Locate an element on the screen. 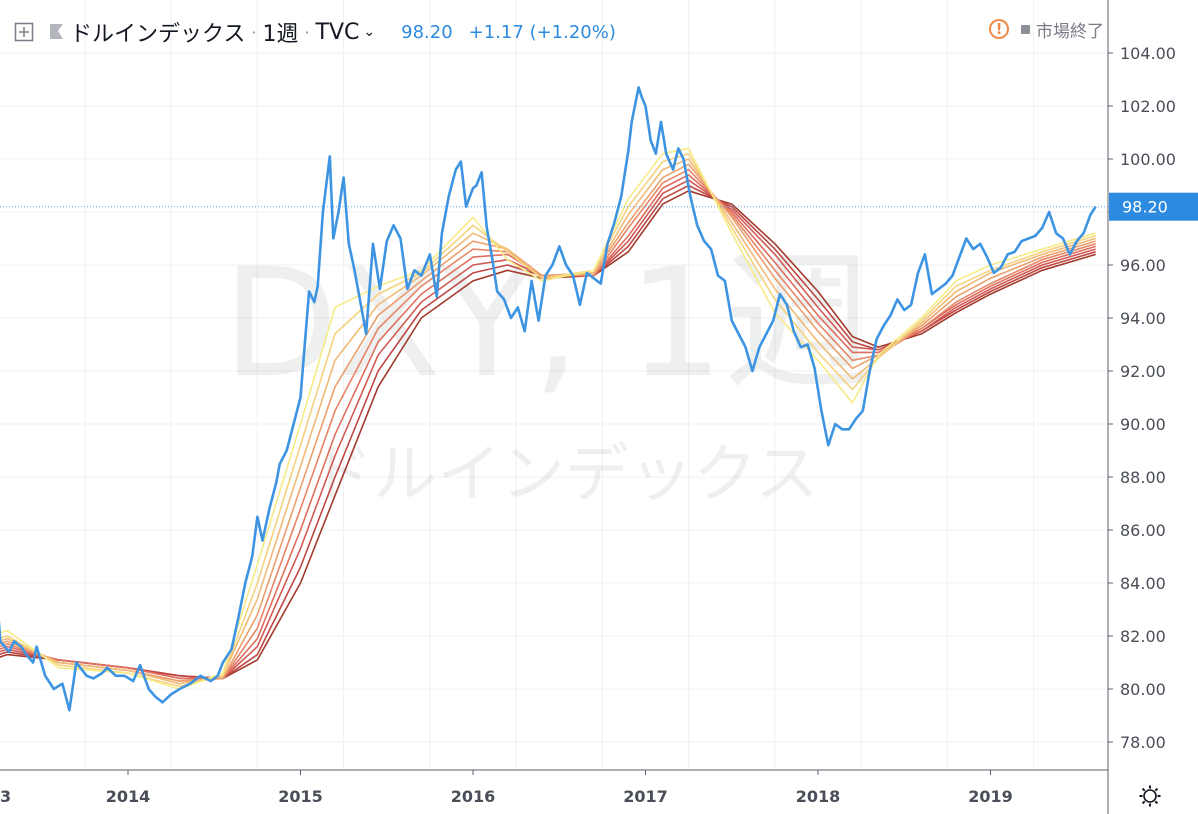 This screenshot has width=1198, height=814. flag-icon is located at coordinates (56, 32).